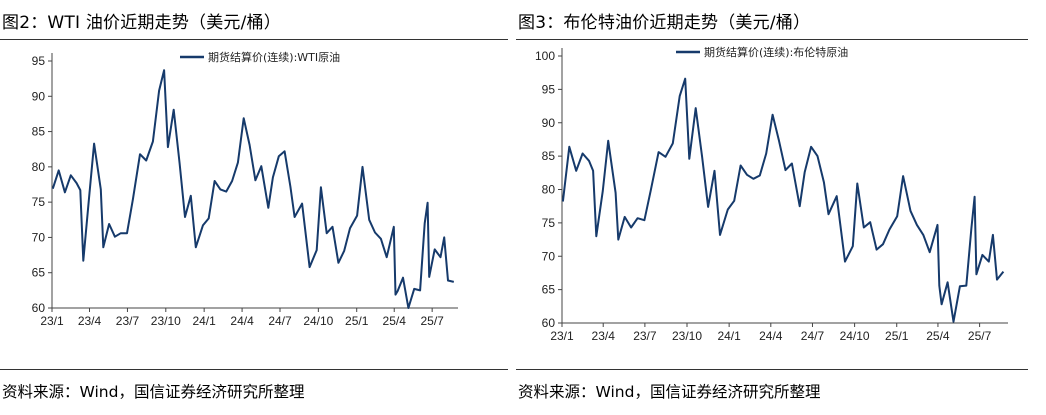 The width and height of the screenshot is (1046, 415). What do you see at coordinates (141, 23) in the screenshot?
I see `chart-title: 图2：WTI 油价近期走势（美元/桶）` at bounding box center [141, 23].